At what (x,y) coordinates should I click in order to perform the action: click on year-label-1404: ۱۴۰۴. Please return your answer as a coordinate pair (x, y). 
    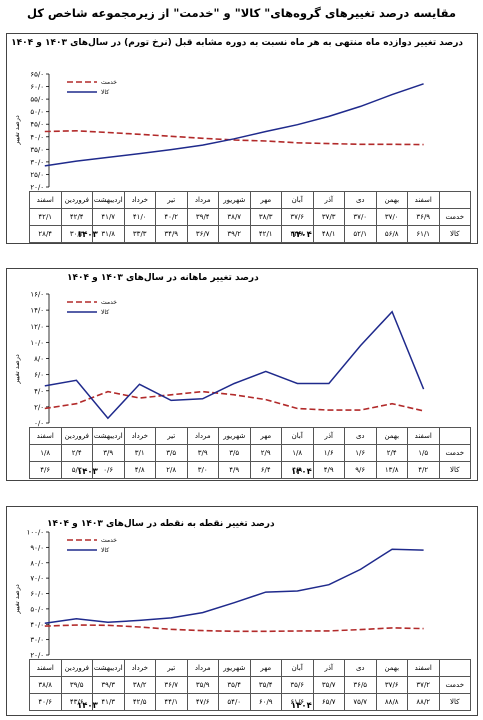
    Looking at the image, I should click on (301, 235).